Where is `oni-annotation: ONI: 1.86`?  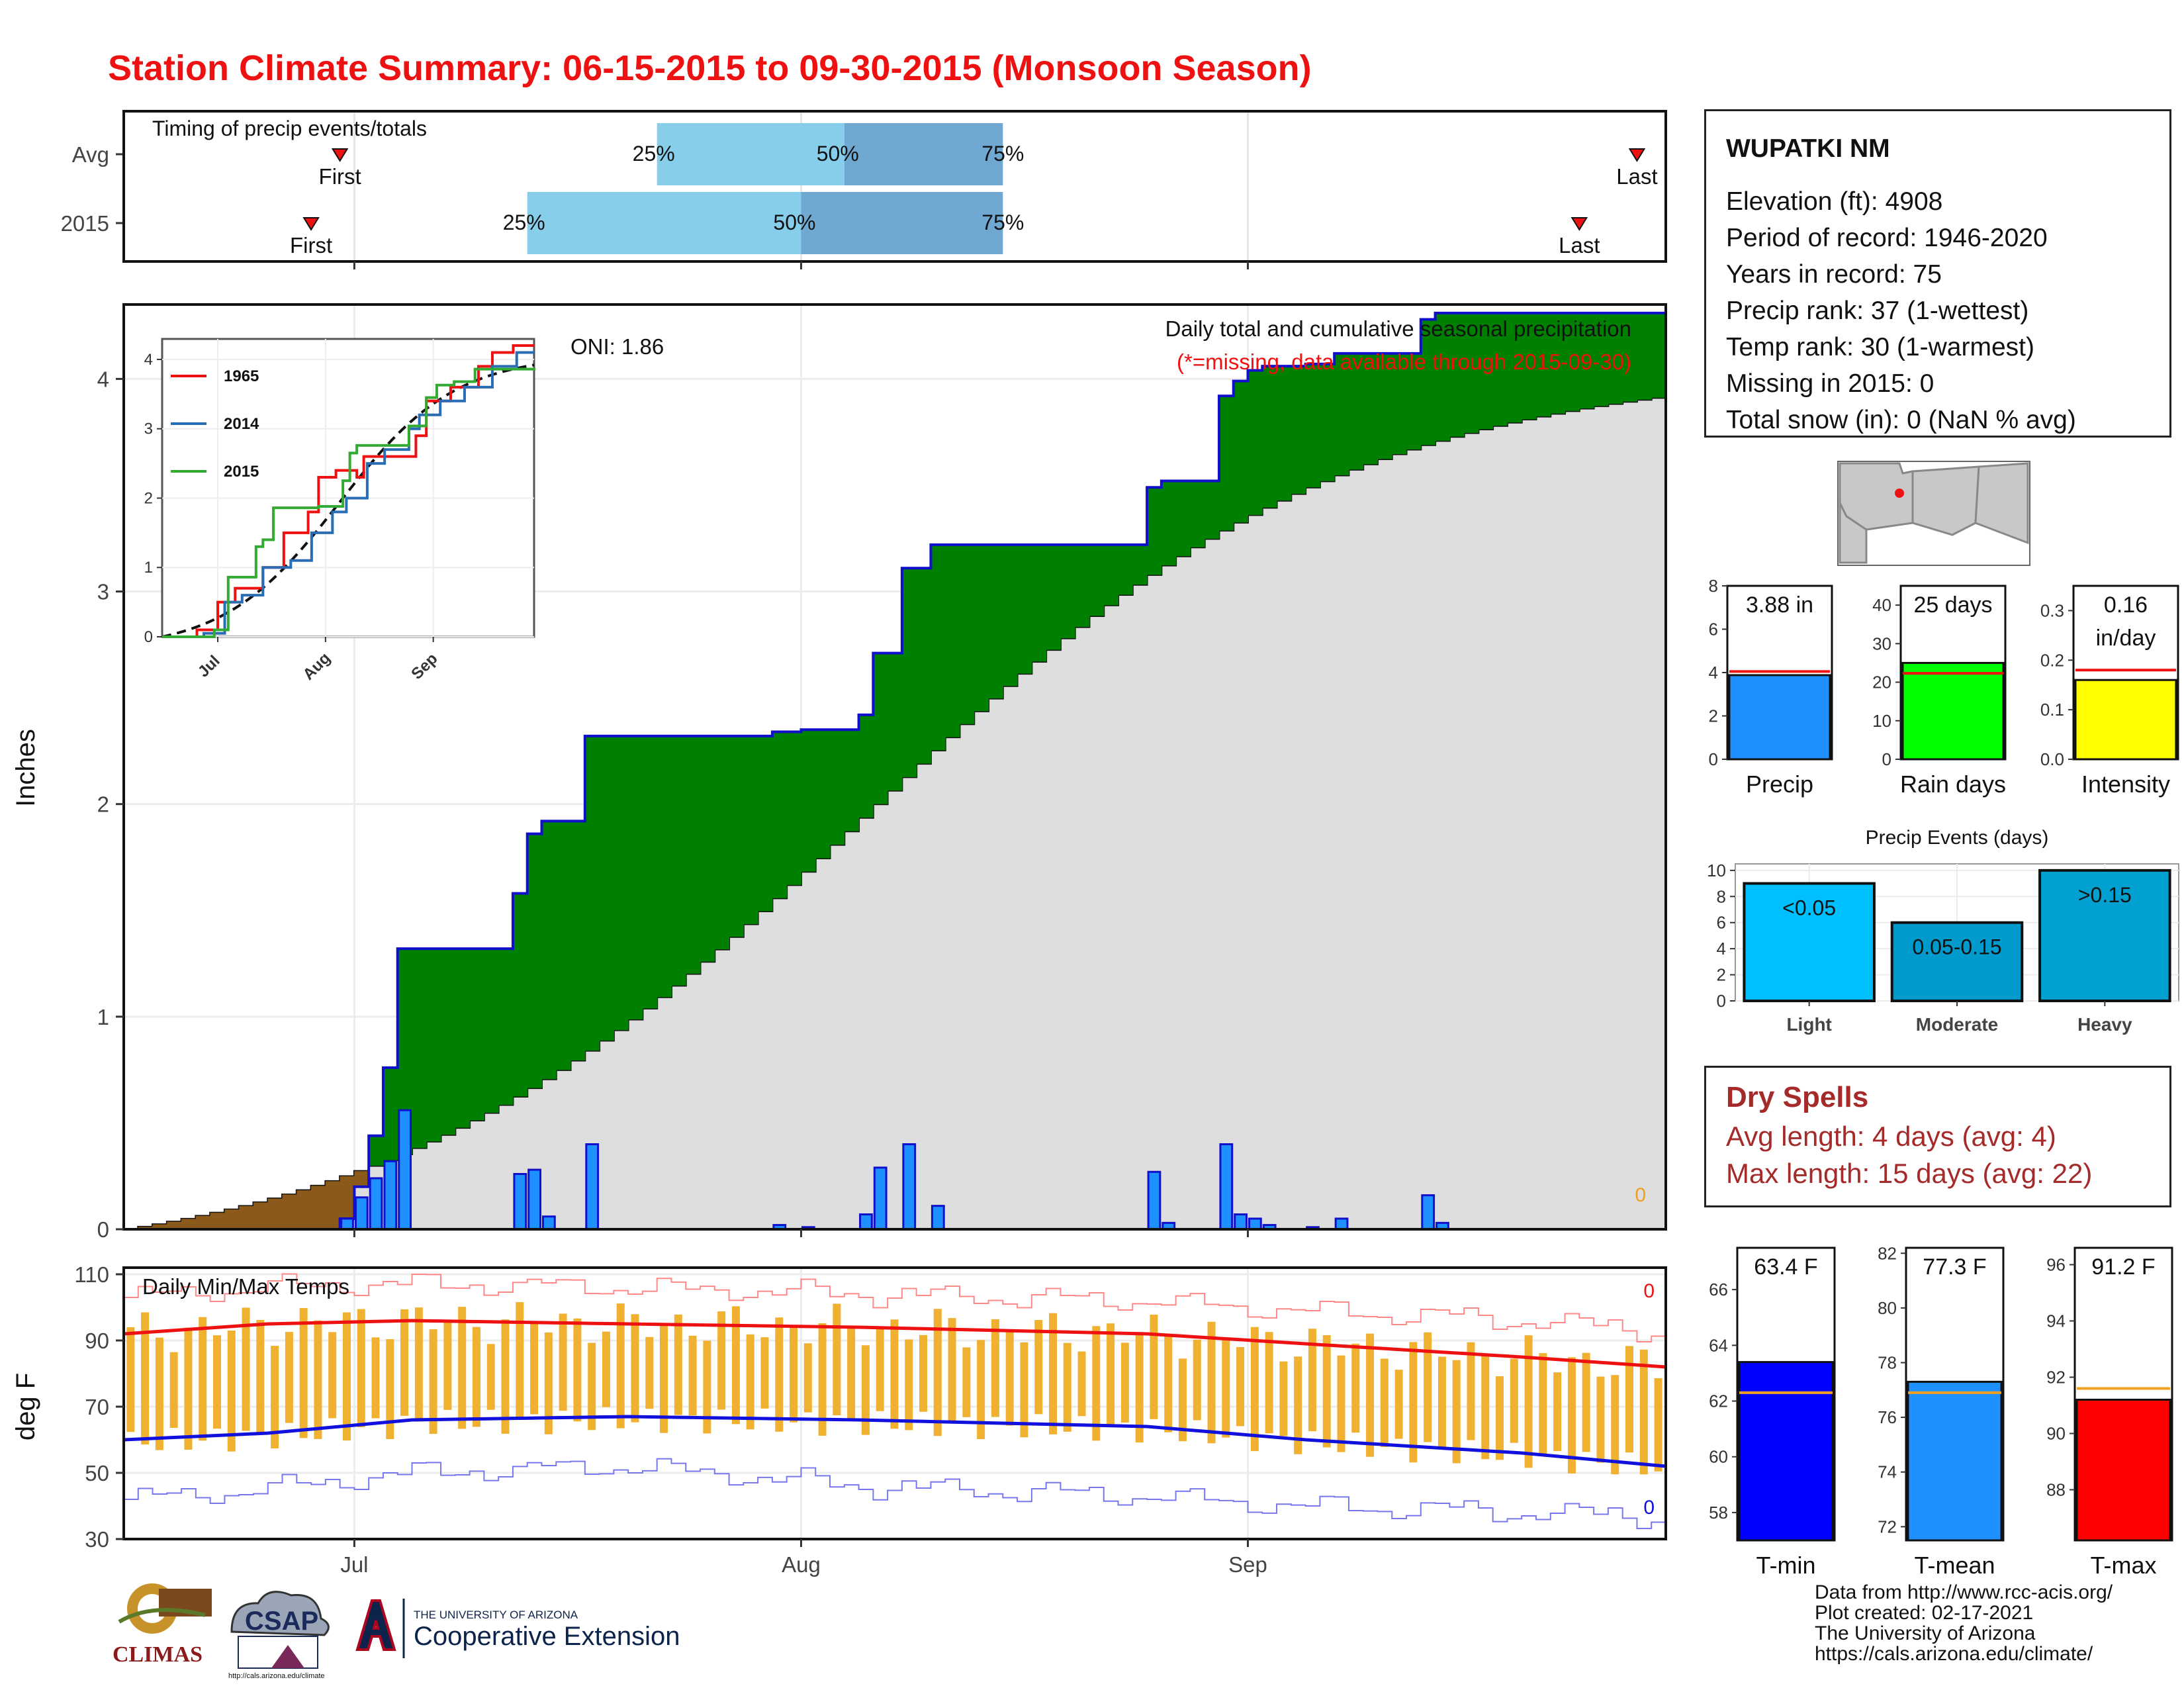 oni-annotation: ONI: 1.86 is located at coordinates (617, 346).